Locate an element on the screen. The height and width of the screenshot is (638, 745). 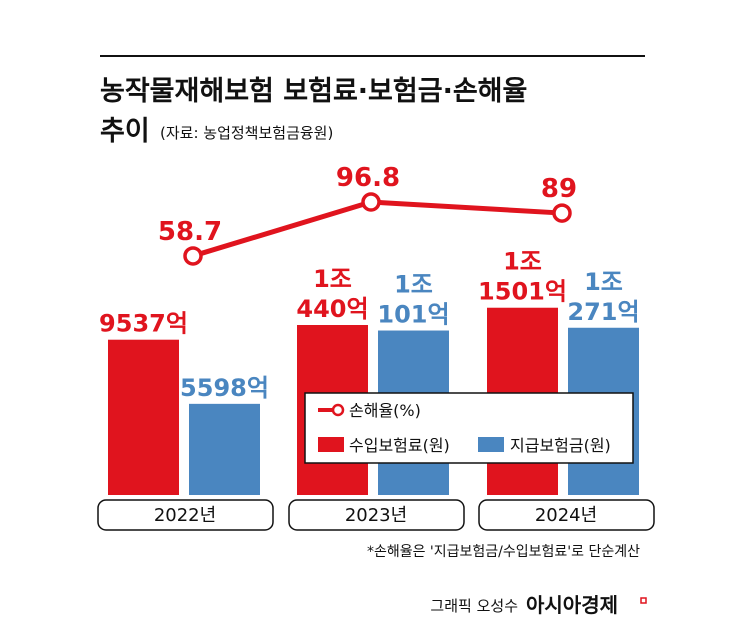
label-premium-1-1: 440억 is located at coordinates (332, 309).